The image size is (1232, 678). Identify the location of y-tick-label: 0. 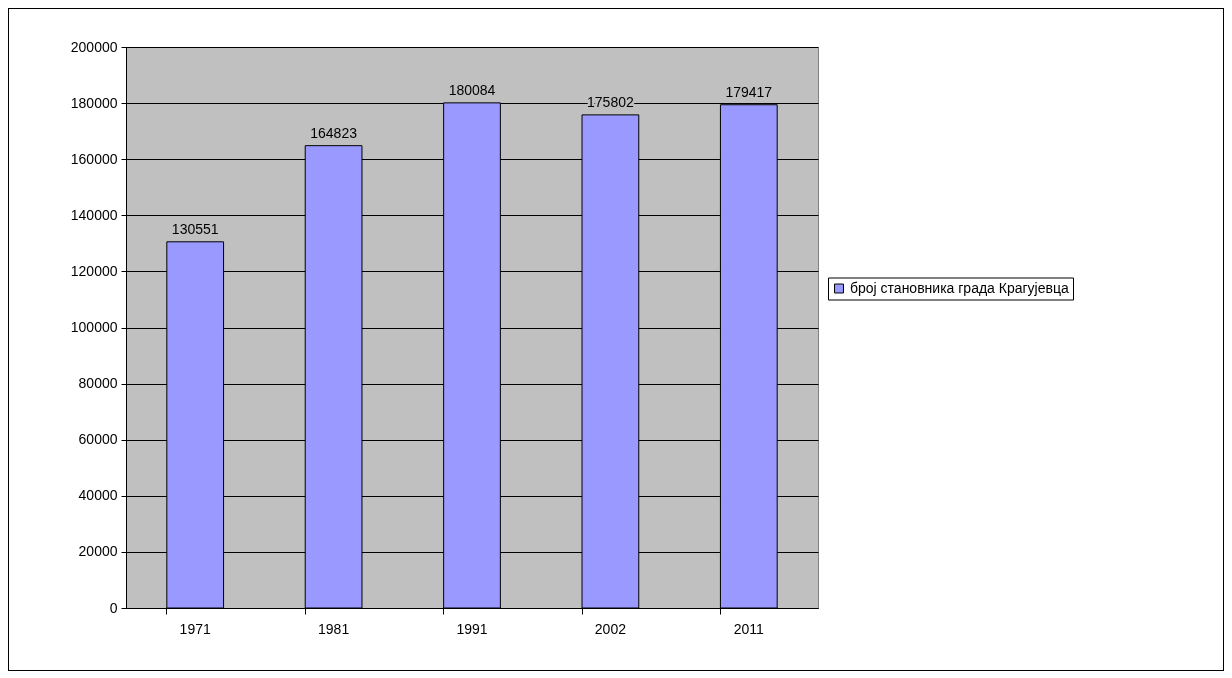
(113, 607).